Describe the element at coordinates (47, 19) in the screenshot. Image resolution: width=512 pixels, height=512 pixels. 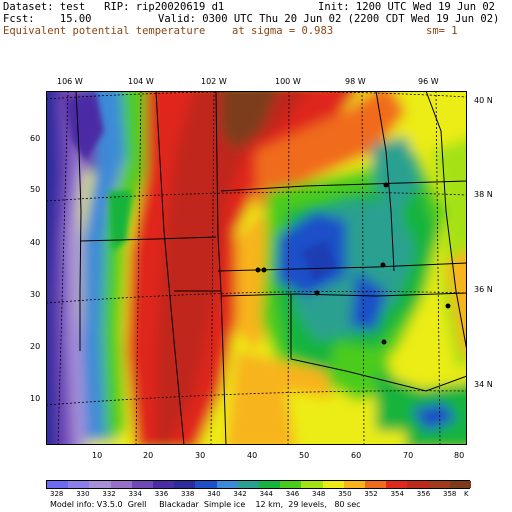
I see `forecast-label: Fcst: 15.00` at that location.